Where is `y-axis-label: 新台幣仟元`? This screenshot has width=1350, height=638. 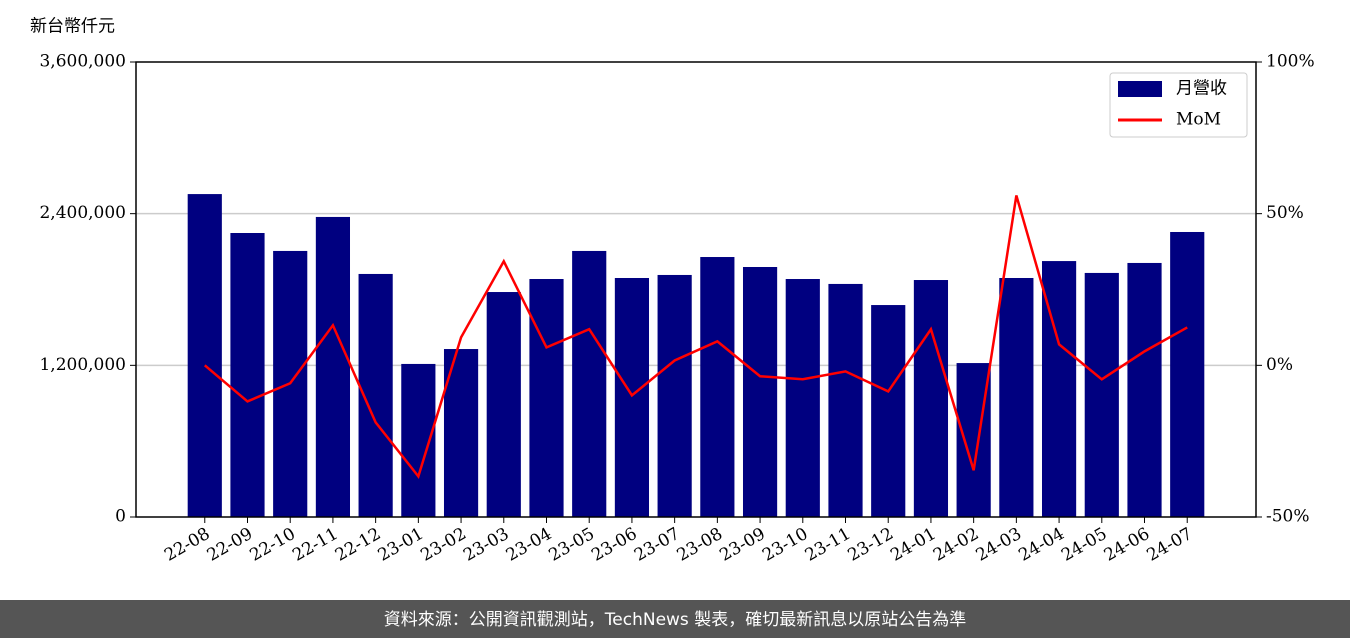
y-axis-label: 新台幣仟元 is located at coordinates (72, 27).